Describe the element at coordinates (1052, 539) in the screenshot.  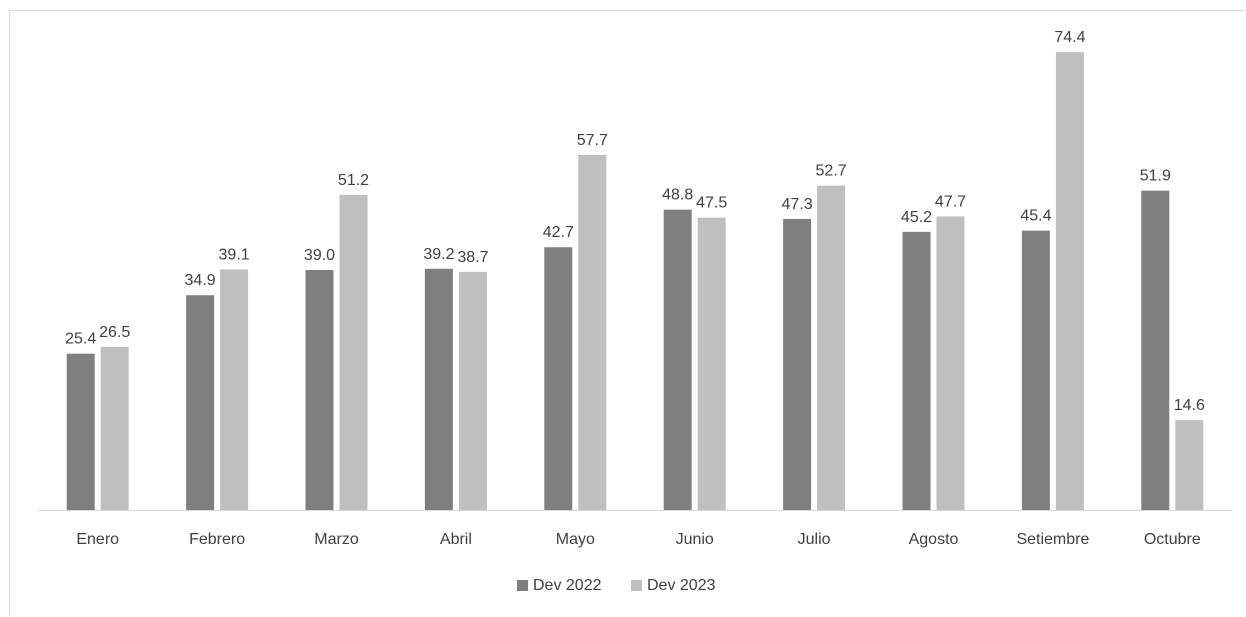
I see `x-tick-label: Setiembre` at that location.